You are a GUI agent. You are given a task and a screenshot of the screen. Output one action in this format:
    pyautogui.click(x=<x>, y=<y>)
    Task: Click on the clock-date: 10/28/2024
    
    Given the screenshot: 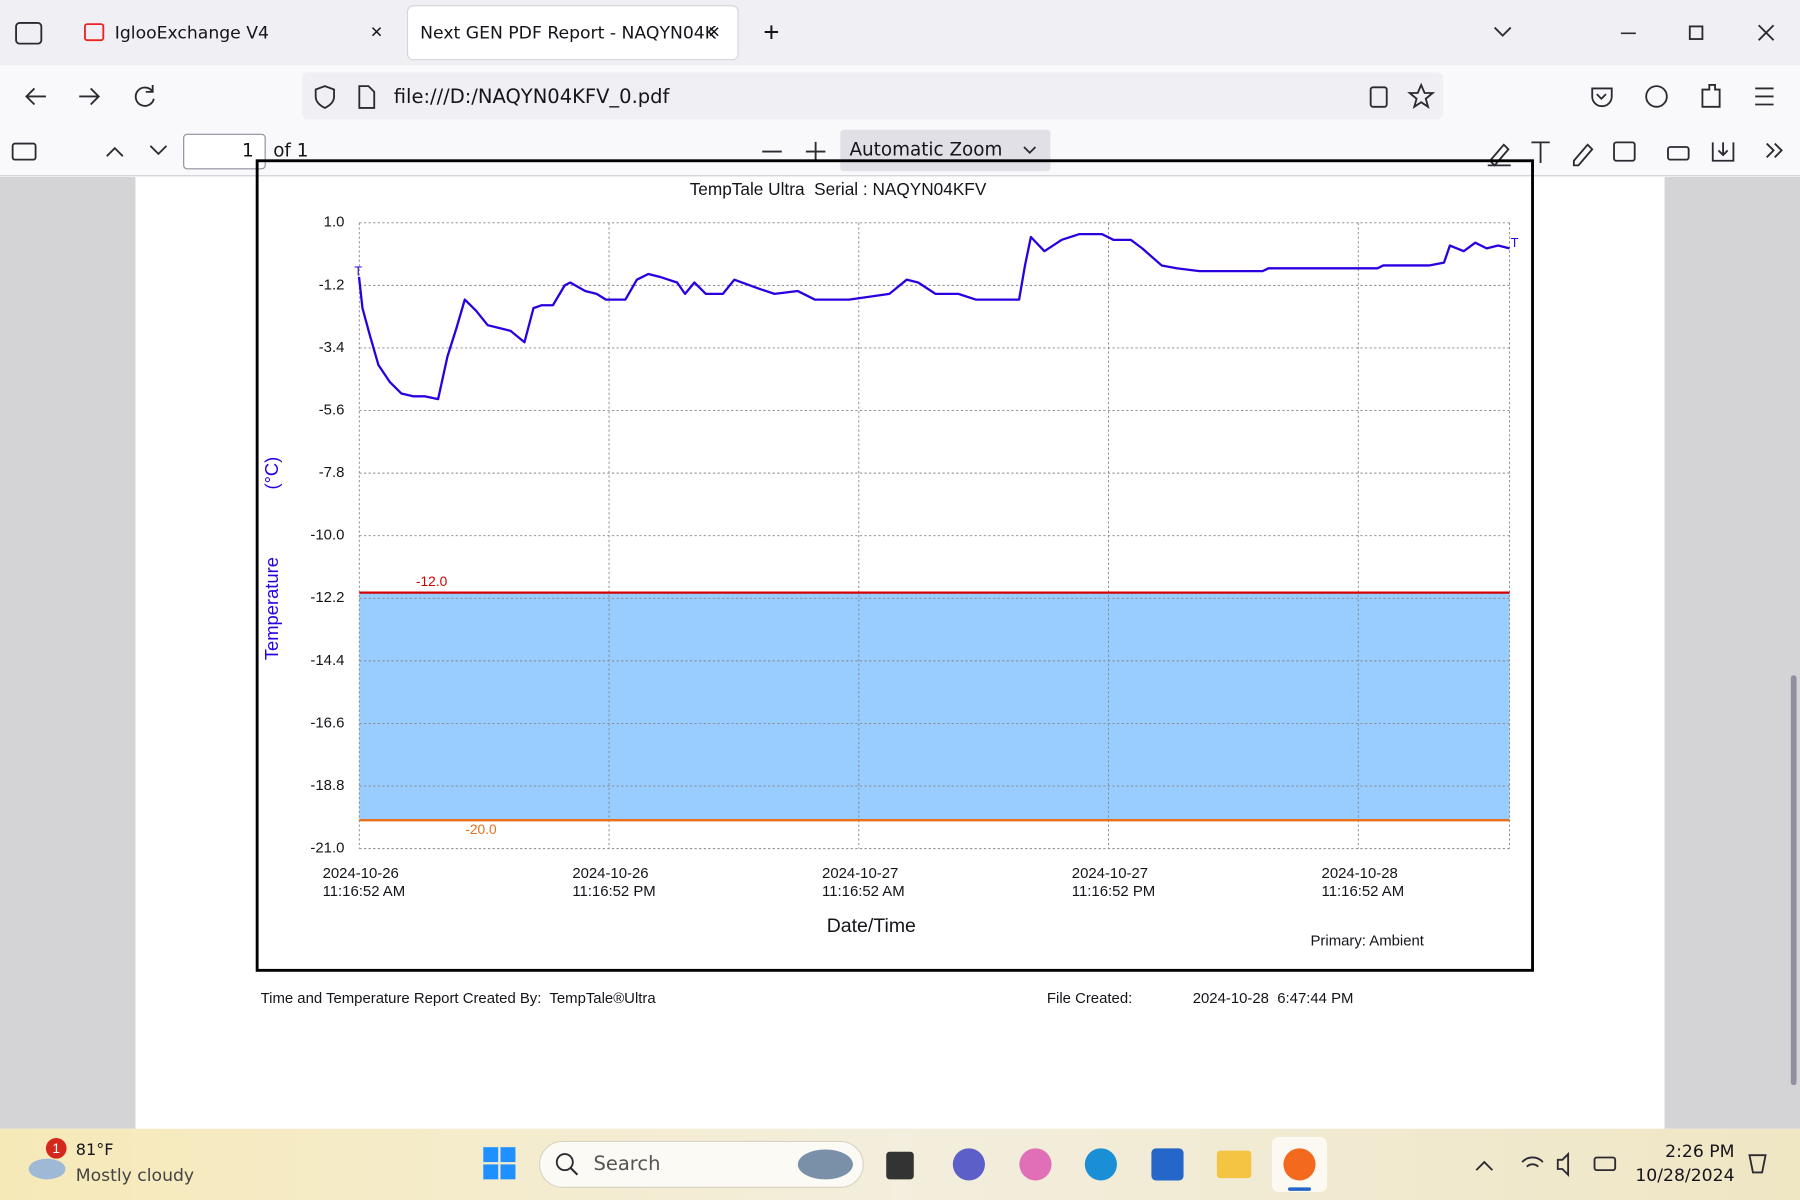 What is the action you would take?
    pyautogui.click(x=1684, y=1176)
    